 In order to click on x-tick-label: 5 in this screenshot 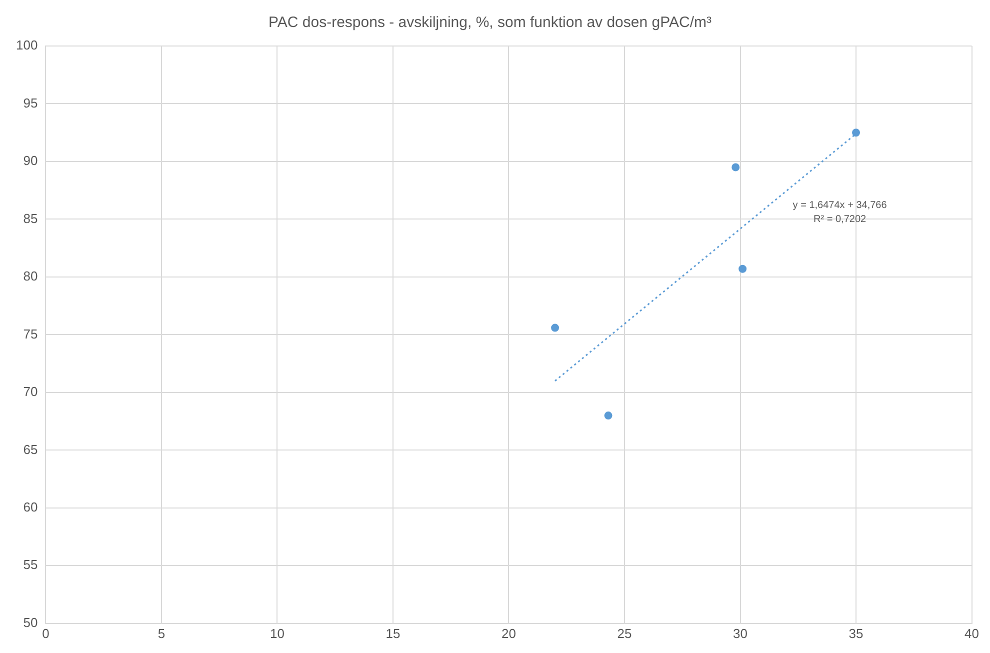, I will do `click(162, 633)`.